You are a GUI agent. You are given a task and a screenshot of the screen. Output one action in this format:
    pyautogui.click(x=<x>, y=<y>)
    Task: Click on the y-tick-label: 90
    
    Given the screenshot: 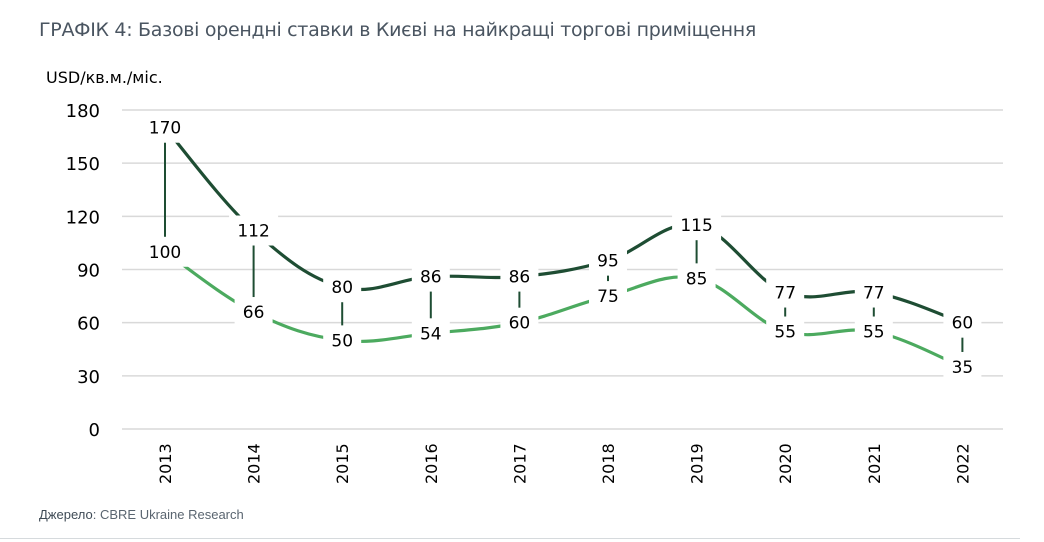 What is the action you would take?
    pyautogui.click(x=88, y=271)
    